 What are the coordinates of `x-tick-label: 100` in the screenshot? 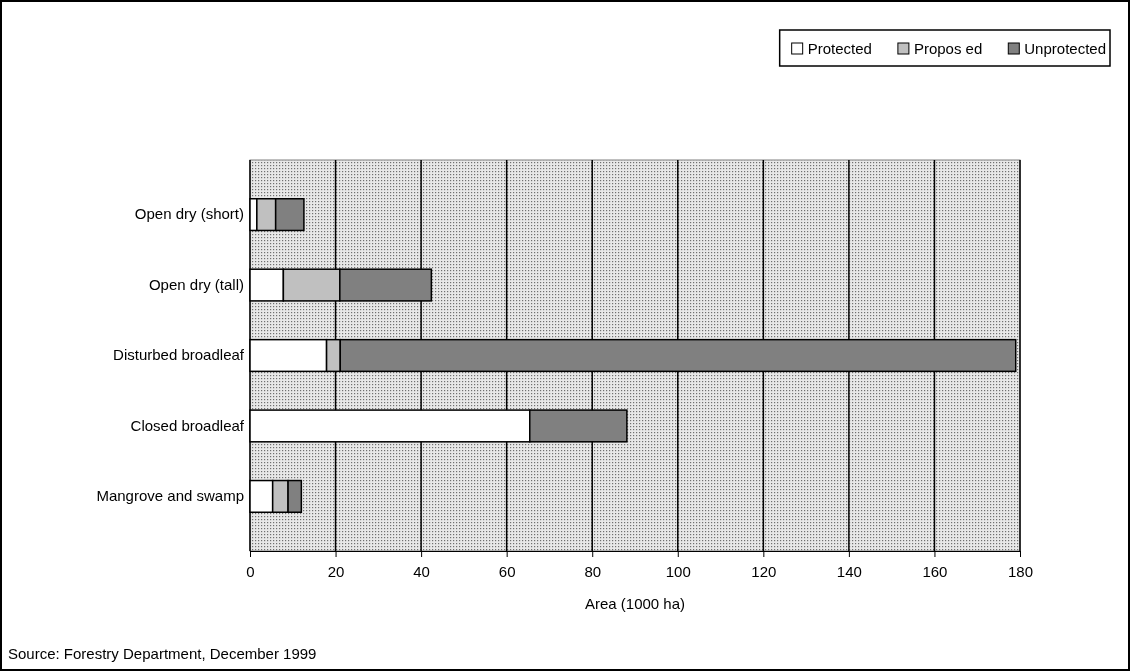 It's located at (678, 571).